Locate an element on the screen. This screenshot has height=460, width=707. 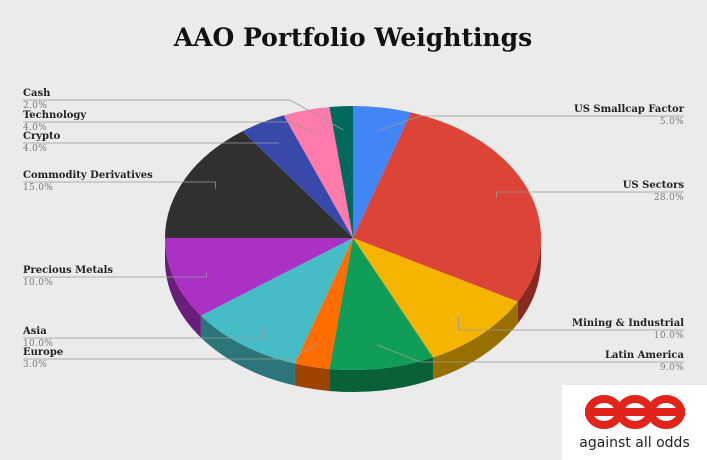
slice-label-cash: Cash is located at coordinates (37, 93).